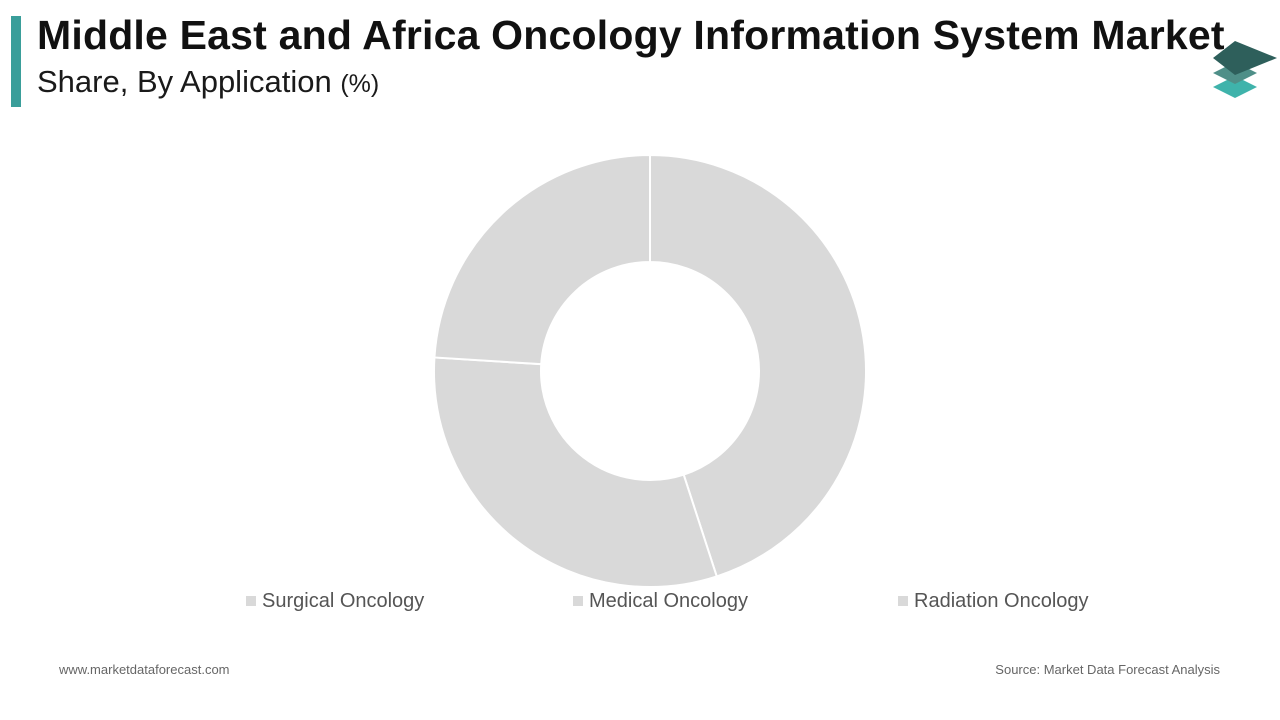  Describe the element at coordinates (16, 61) in the screenshot. I see `title-accent-bar` at that location.